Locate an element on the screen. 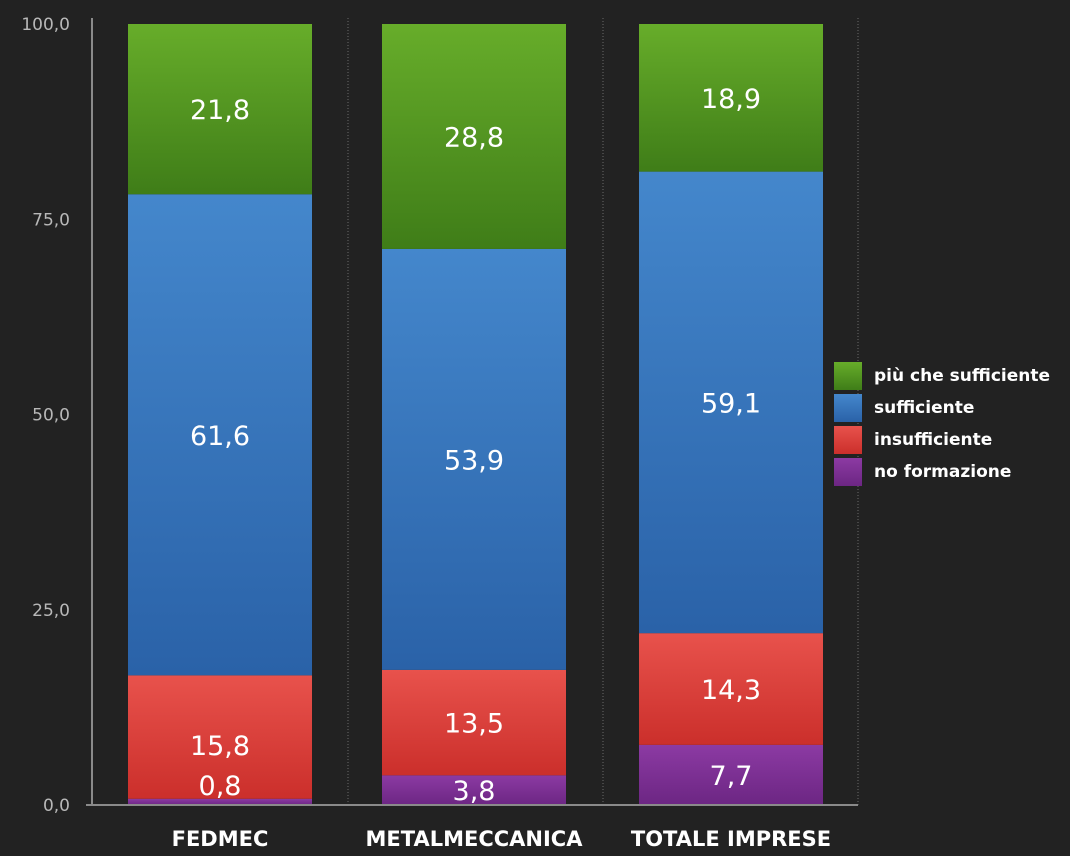  legend-item-piu-che-sufficiente: più che sufficiente is located at coordinates (942, 376).